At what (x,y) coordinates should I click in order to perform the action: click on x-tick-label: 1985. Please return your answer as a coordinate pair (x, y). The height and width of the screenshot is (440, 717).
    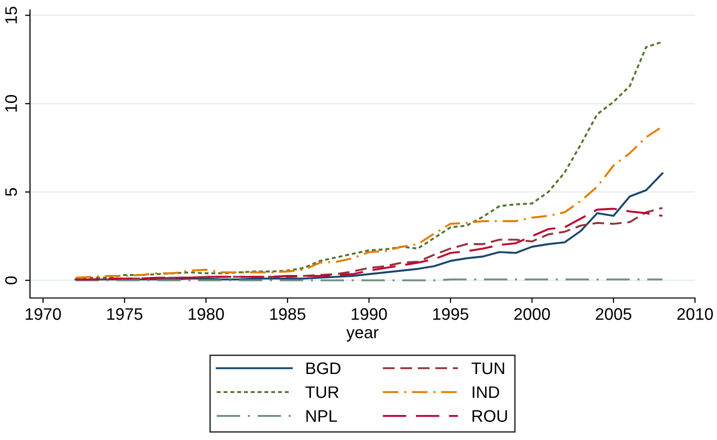
    Looking at the image, I should click on (288, 314).